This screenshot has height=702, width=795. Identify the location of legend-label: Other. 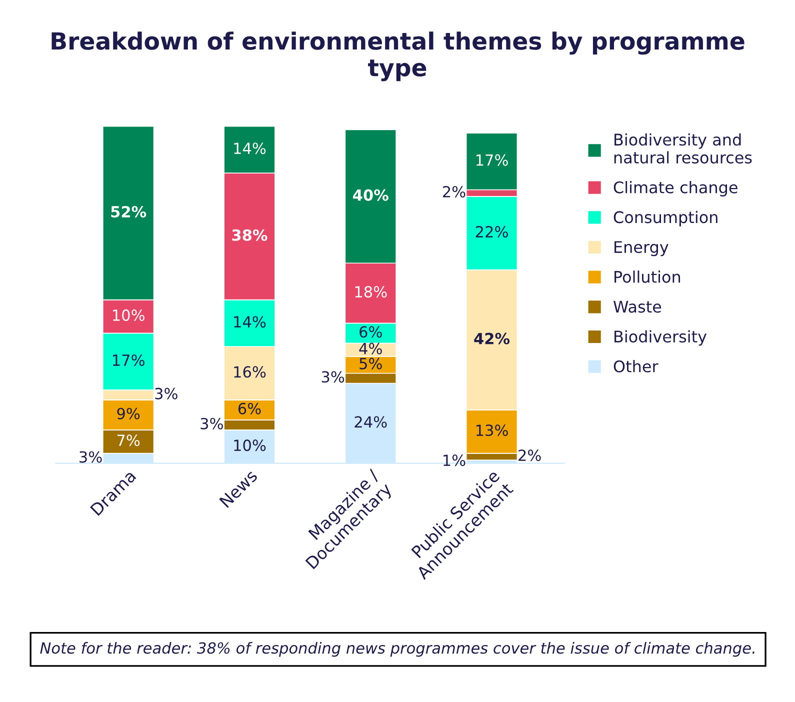
(636, 366).